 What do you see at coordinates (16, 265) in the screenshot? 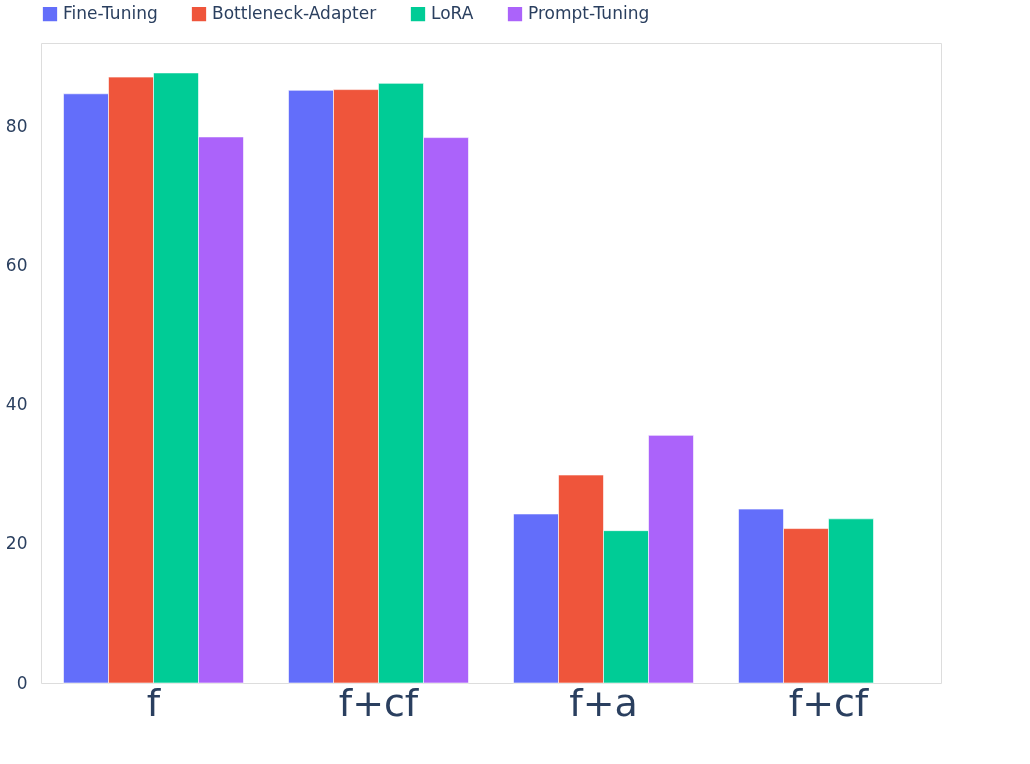
I see `y-tick-label: 60` at bounding box center [16, 265].